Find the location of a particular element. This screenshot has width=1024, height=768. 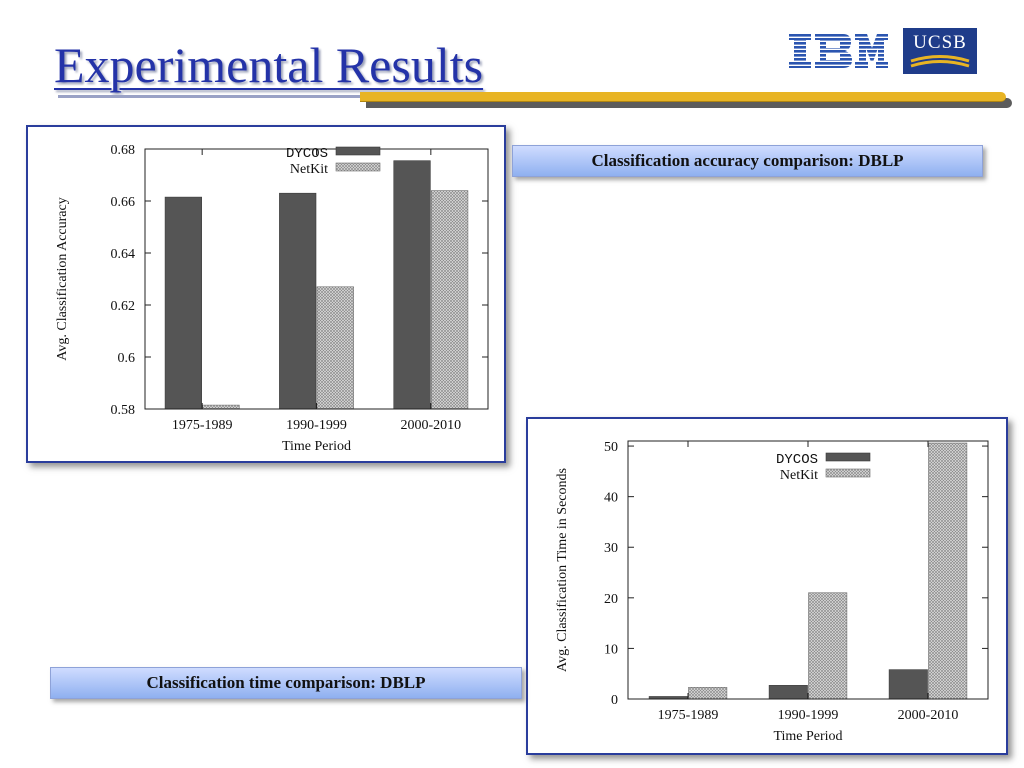

time-y-tick-label: 20 is located at coordinates (611, 599).